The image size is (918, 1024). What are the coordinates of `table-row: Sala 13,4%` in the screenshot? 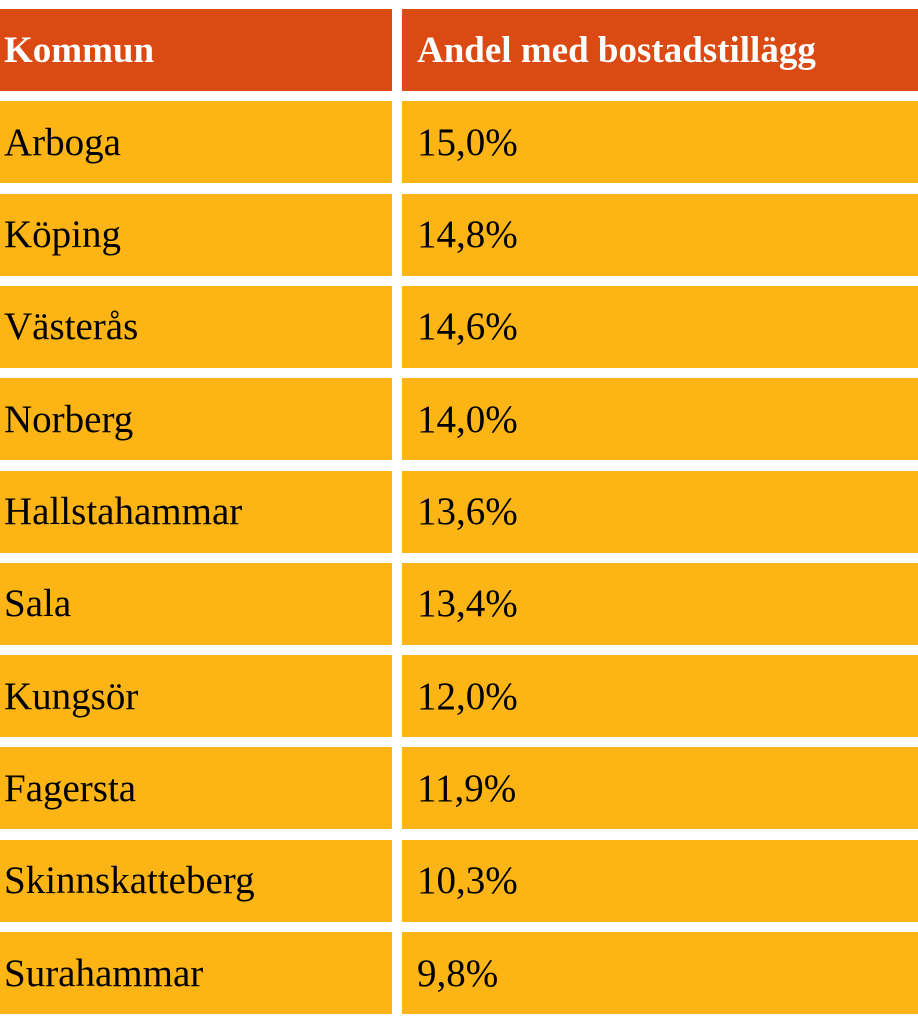 It's located at (459, 603).